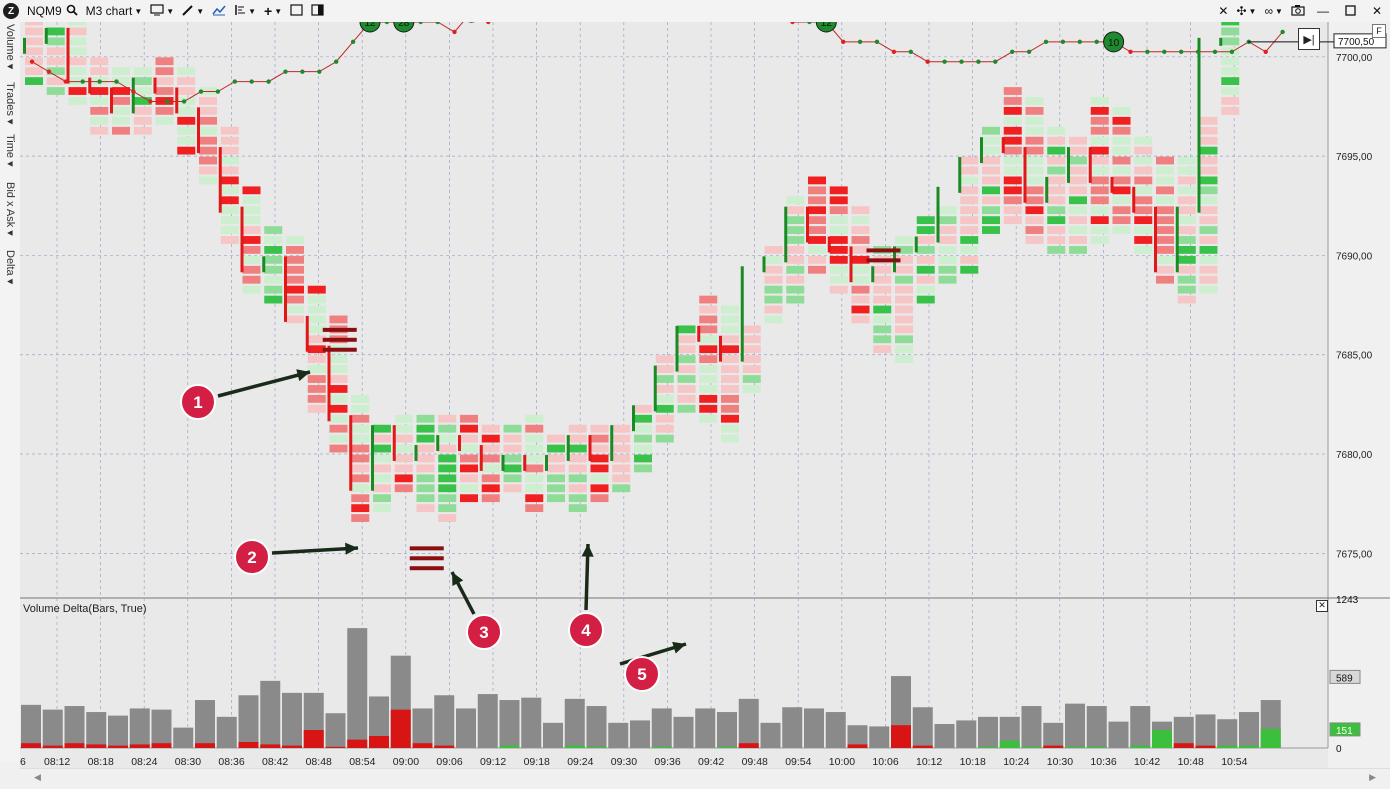 The image size is (1390, 789). Describe the element at coordinates (705, 778) in the screenshot. I see `horizontal-scrollbar: ◀ ▶` at that location.